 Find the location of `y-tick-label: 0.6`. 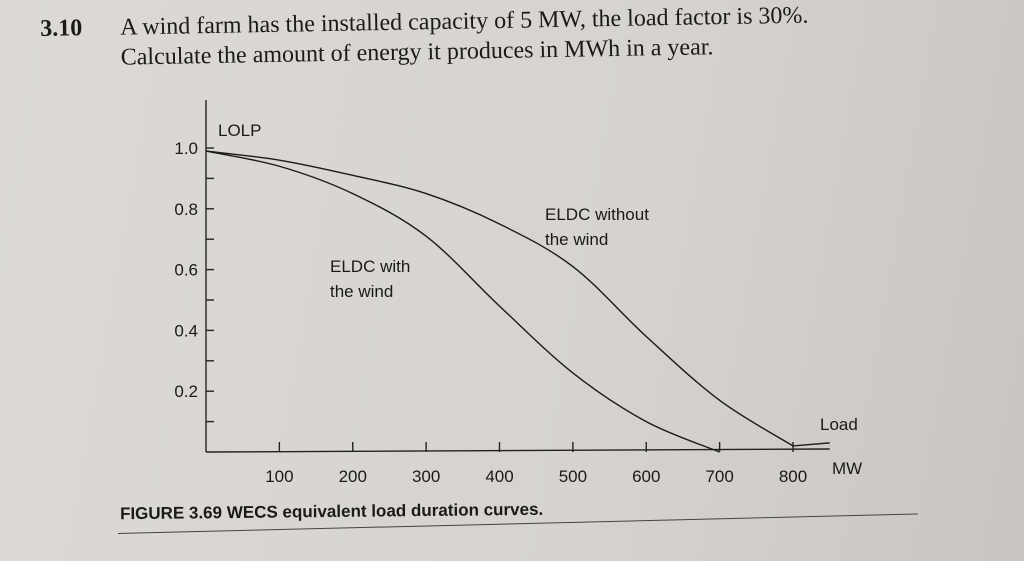

y-tick-label: 0.6 is located at coordinates (186, 270).